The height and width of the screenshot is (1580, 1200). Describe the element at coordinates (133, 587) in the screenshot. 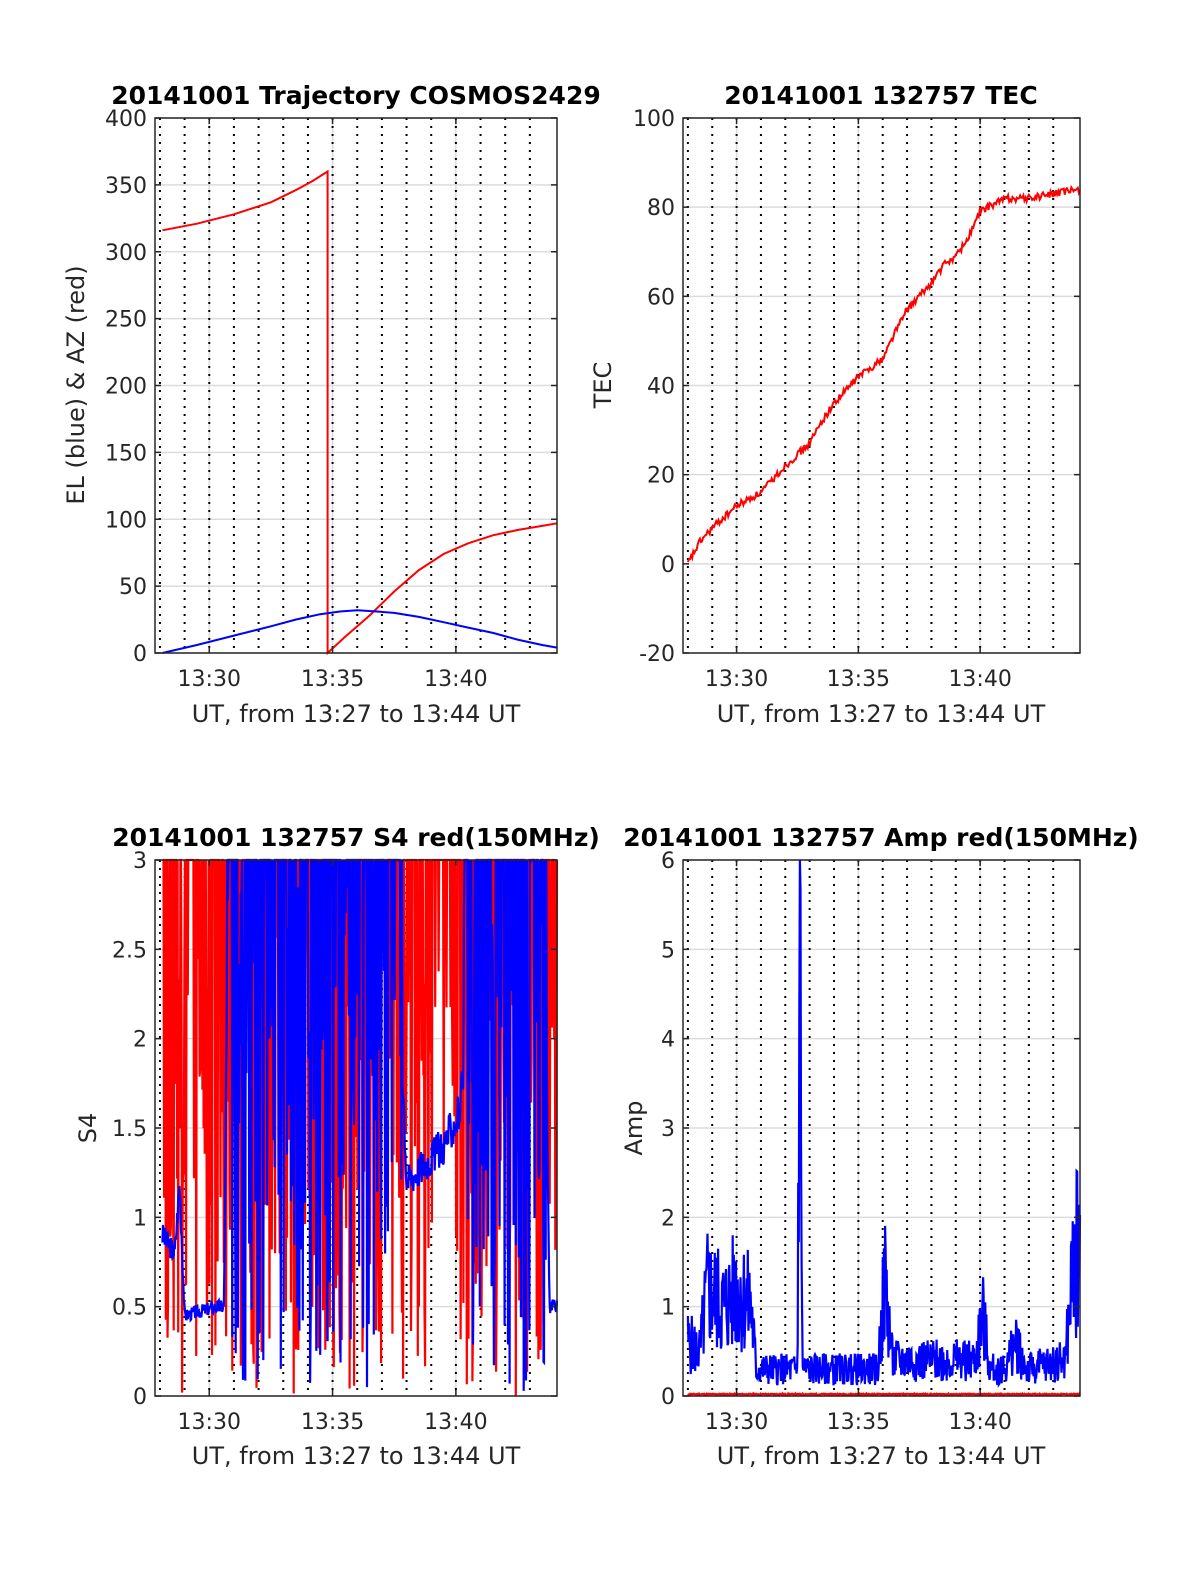

I see `y-tick-label: 50` at that location.